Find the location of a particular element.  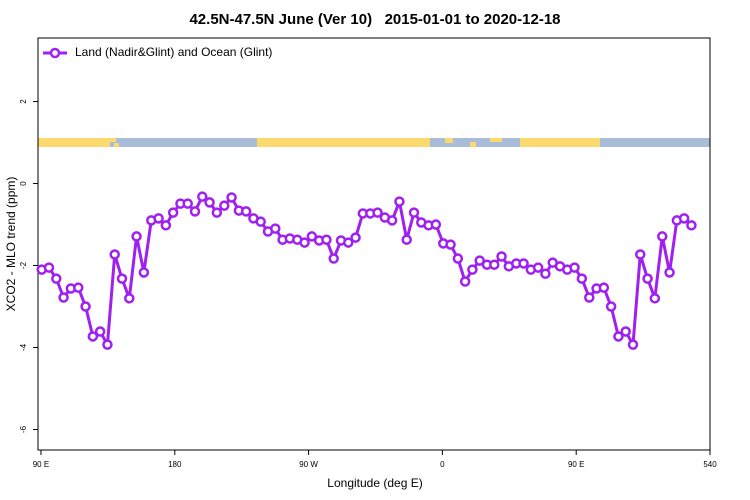

legend-label: Land (Nadir&Glint) and Ocean (Glint) is located at coordinates (173, 52).